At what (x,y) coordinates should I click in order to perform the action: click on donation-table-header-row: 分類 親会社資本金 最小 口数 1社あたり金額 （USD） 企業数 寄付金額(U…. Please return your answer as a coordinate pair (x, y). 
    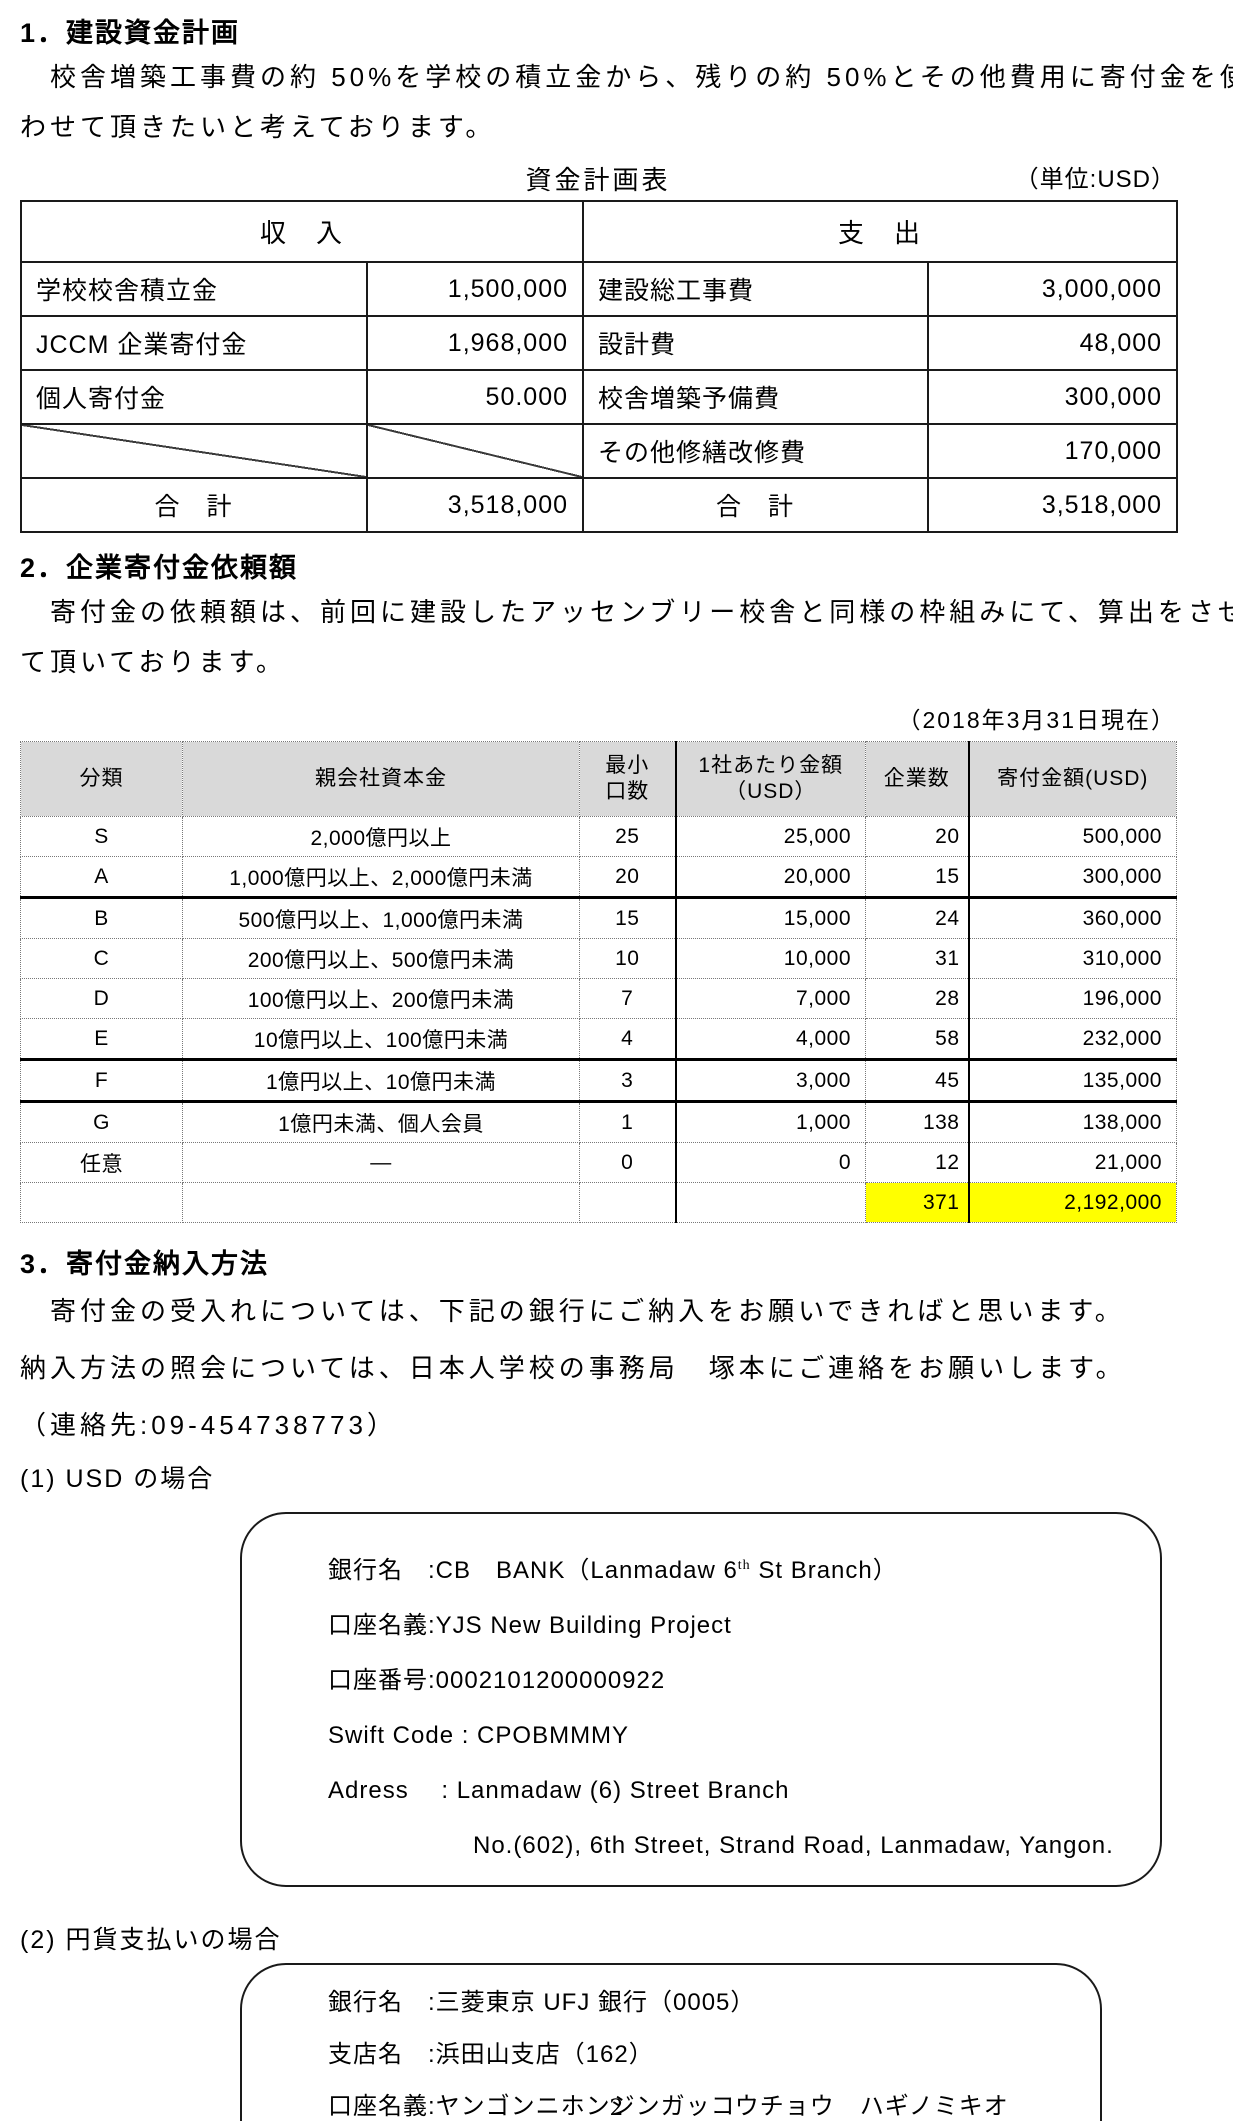
    Looking at the image, I should click on (598, 779).